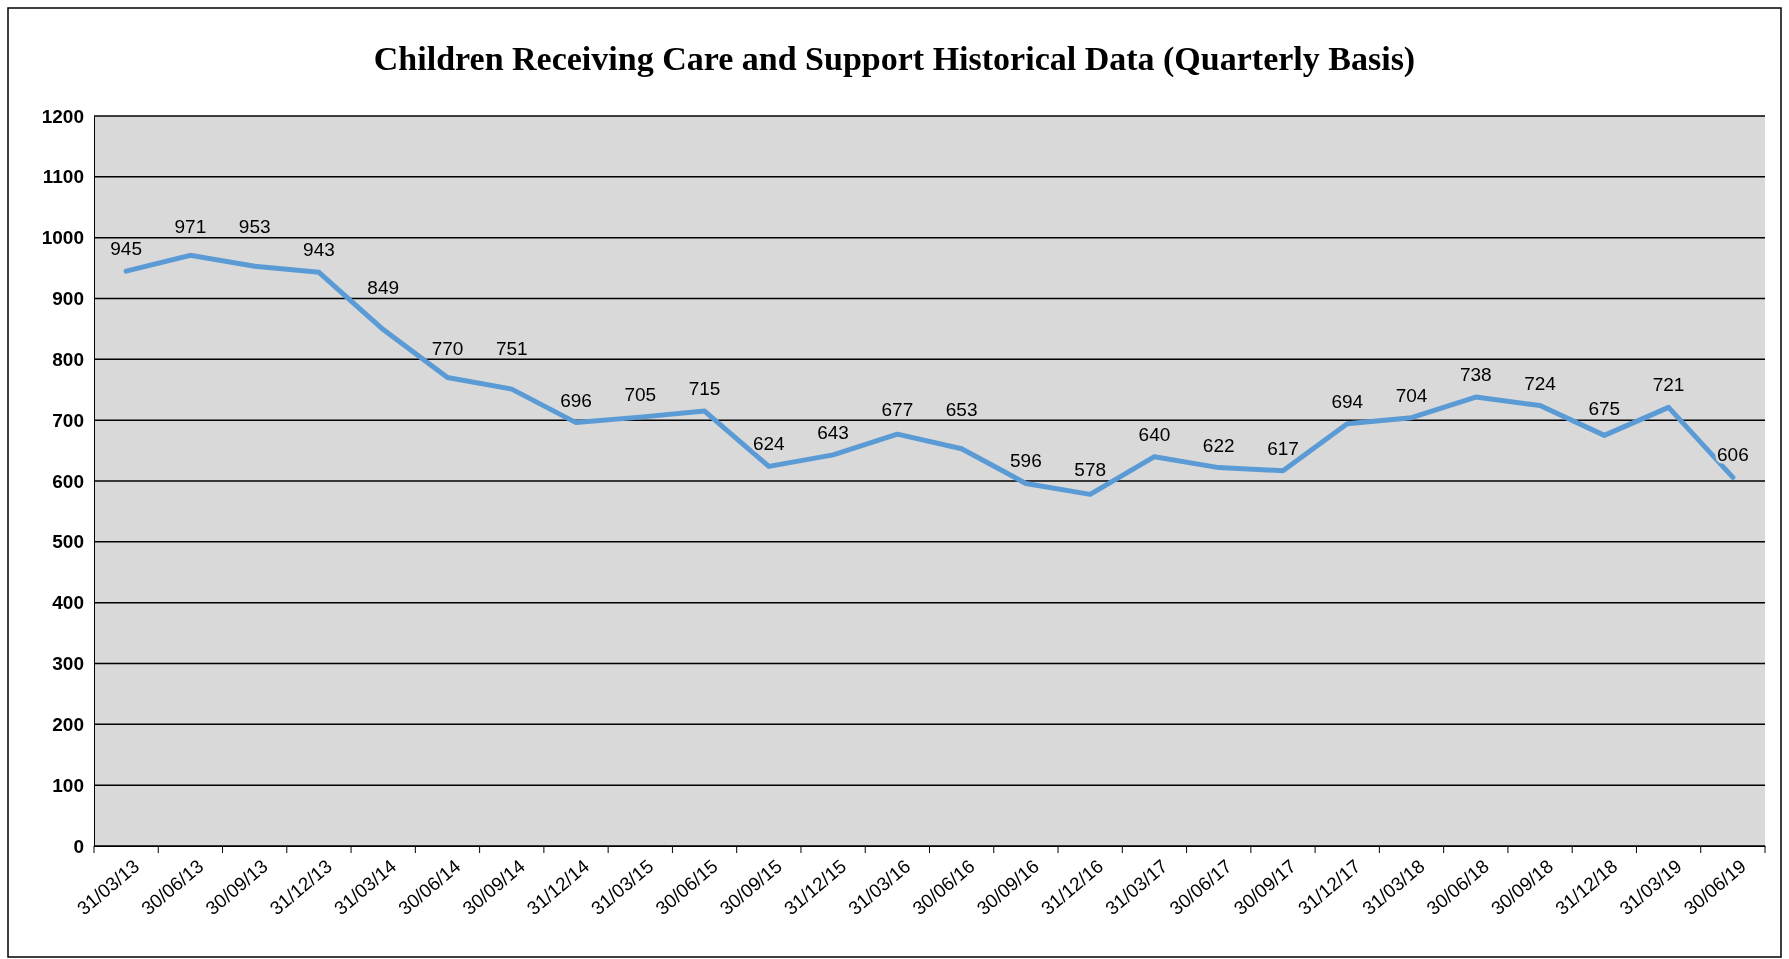 The height and width of the screenshot is (959, 1789). I want to click on data-label: 675, so click(1604, 409).